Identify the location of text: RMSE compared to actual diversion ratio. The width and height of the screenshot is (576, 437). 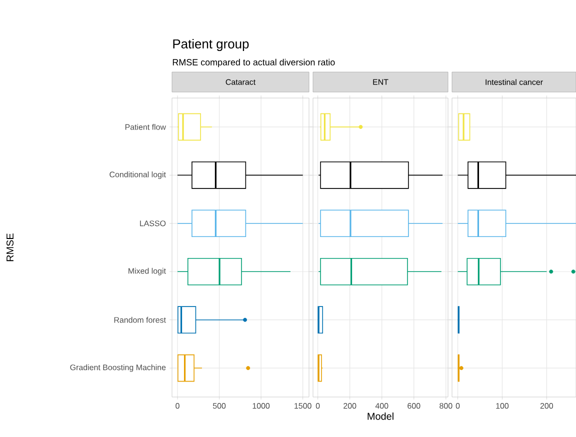
(253, 63).